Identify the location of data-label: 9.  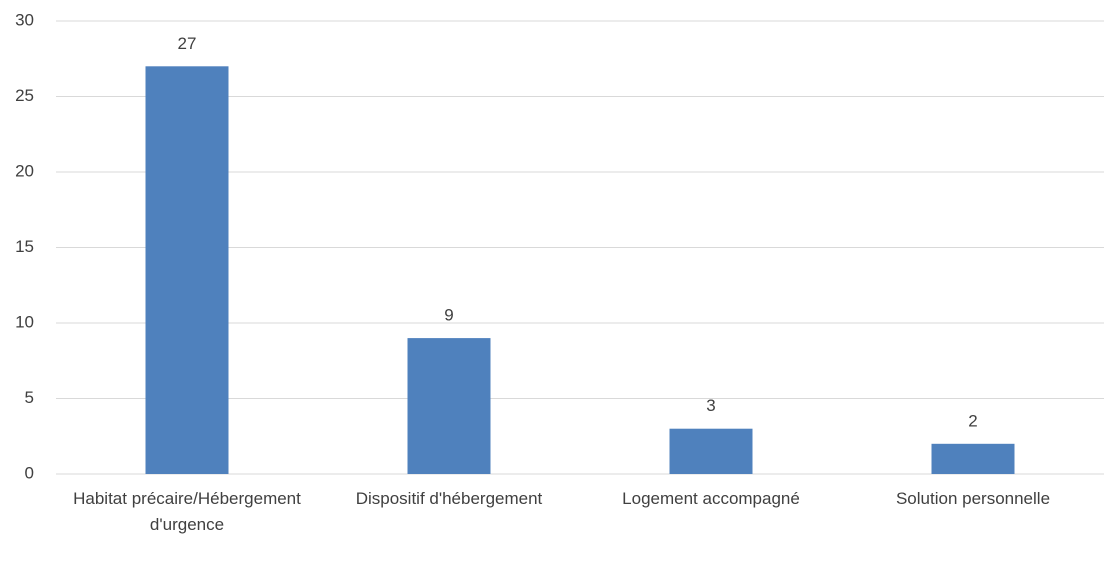
(448, 315).